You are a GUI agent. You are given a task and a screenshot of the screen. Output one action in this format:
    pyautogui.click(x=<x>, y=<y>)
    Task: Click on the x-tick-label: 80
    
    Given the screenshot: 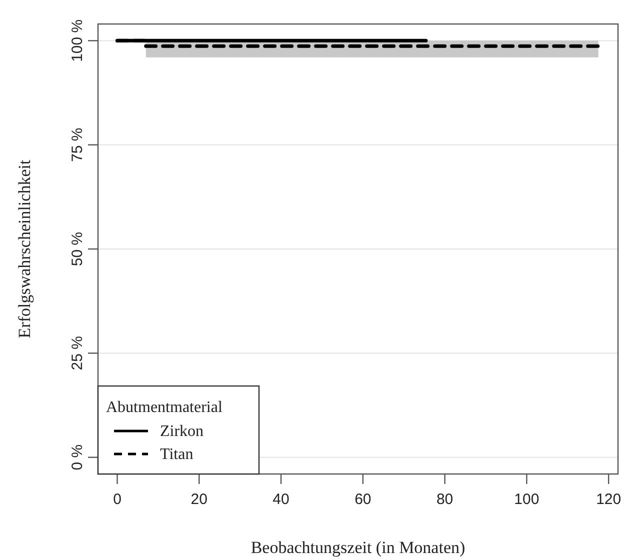 What is the action you would take?
    pyautogui.click(x=445, y=499)
    